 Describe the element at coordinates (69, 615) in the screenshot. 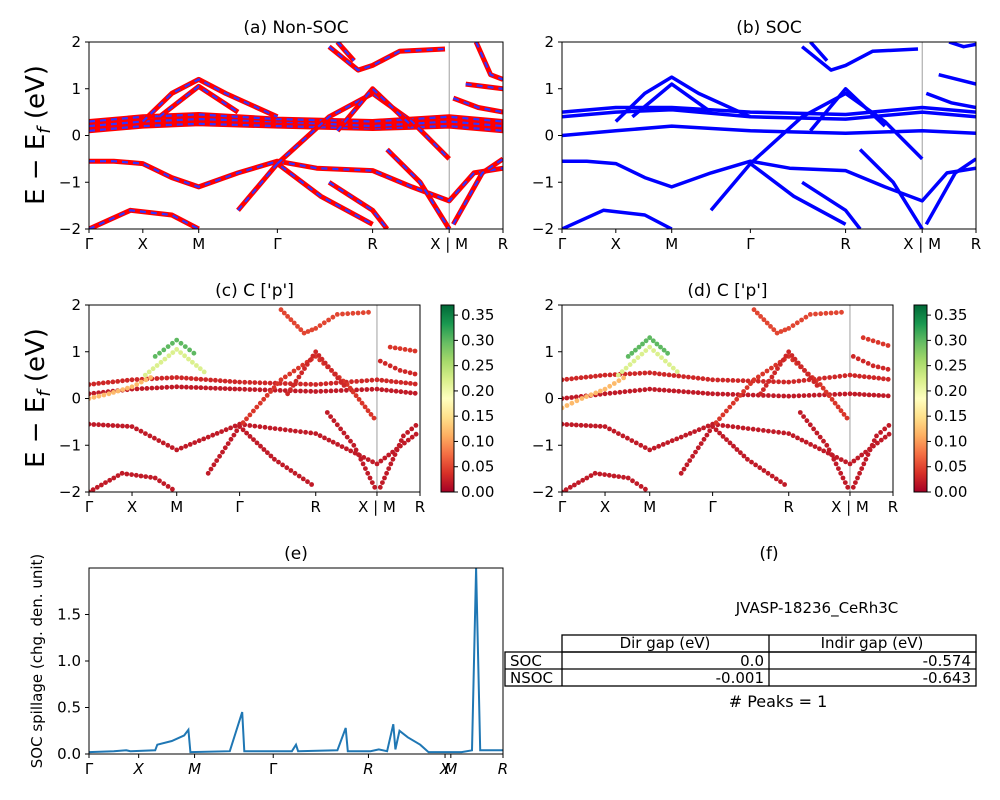

I see `y-tick-label: 1.5` at that location.